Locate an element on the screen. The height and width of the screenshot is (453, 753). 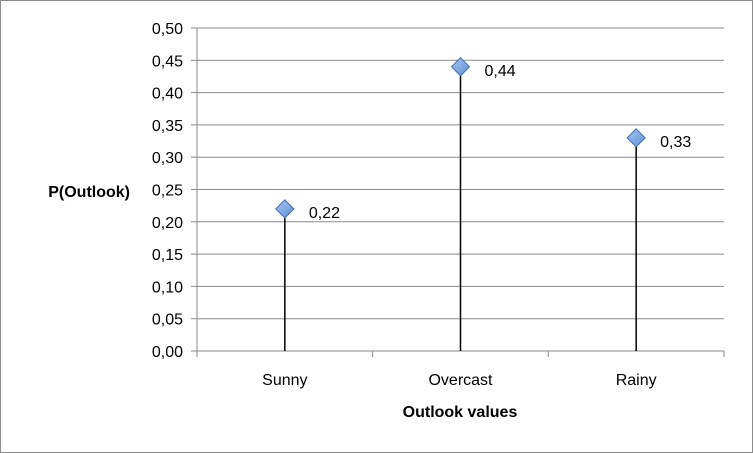
x-tick-label: Sunny is located at coordinates (284, 380).